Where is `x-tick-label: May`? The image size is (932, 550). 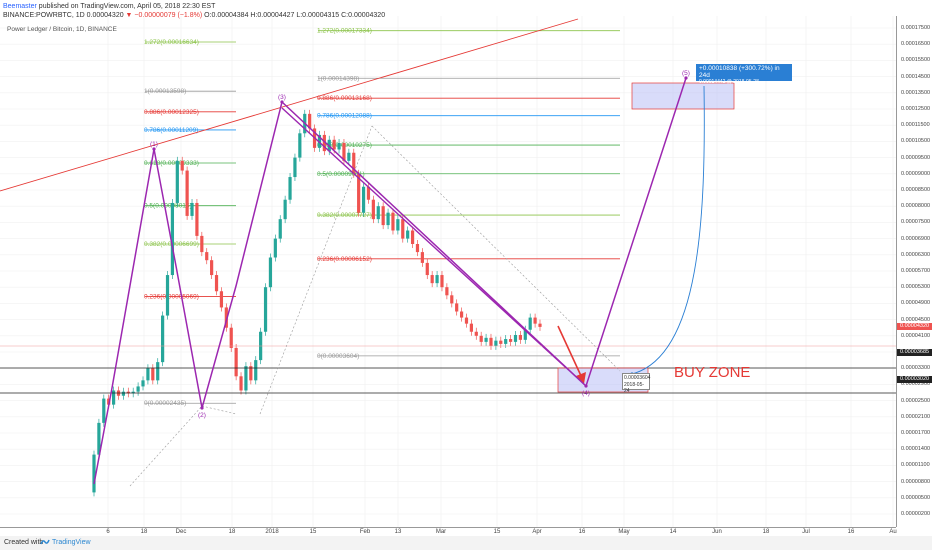
x-tick-label: May is located at coordinates (624, 532).